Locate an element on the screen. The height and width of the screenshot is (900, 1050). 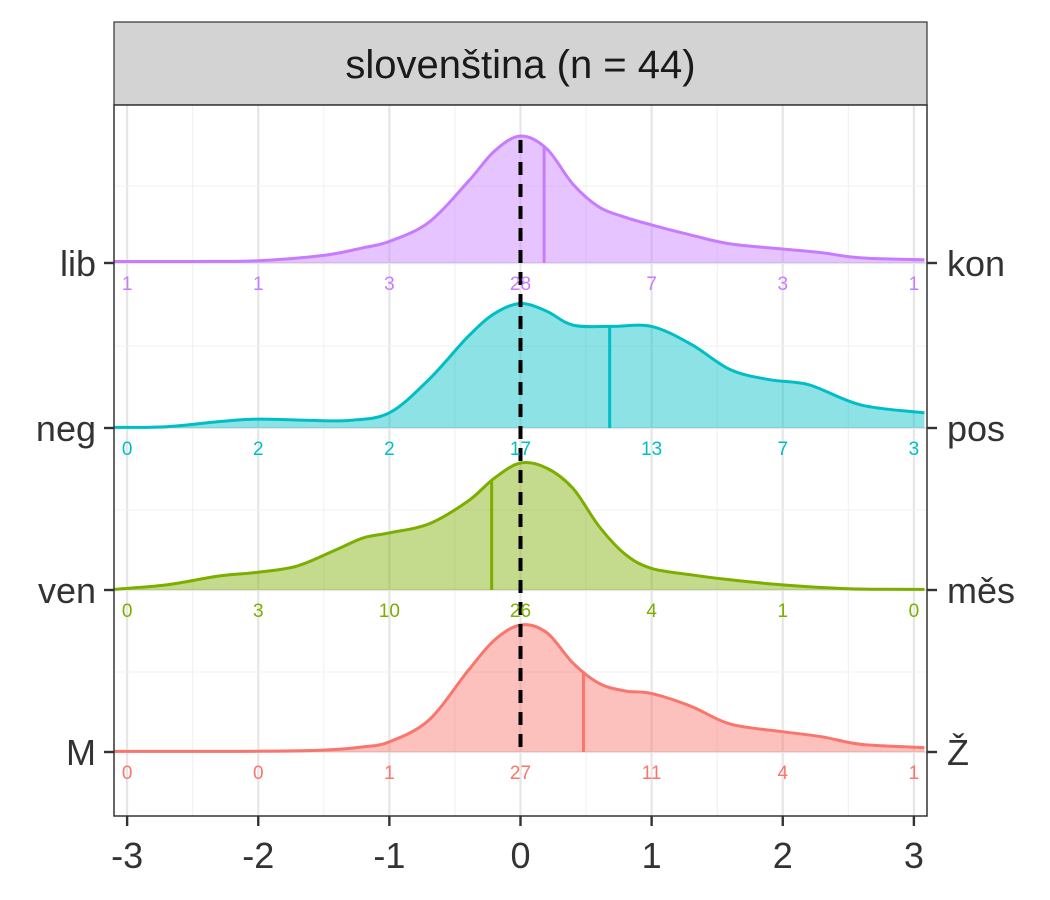
row-label-right: kon is located at coordinates (976, 263).